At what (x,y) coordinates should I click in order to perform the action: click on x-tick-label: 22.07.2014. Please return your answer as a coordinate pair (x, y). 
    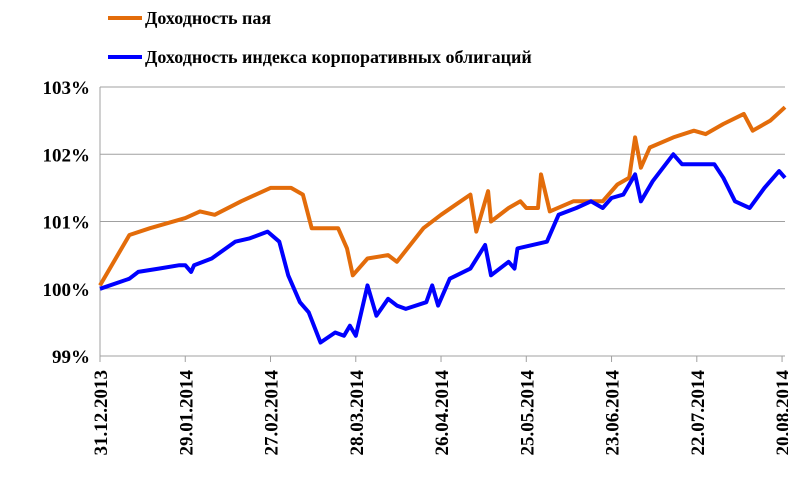
    Looking at the image, I should click on (698, 413).